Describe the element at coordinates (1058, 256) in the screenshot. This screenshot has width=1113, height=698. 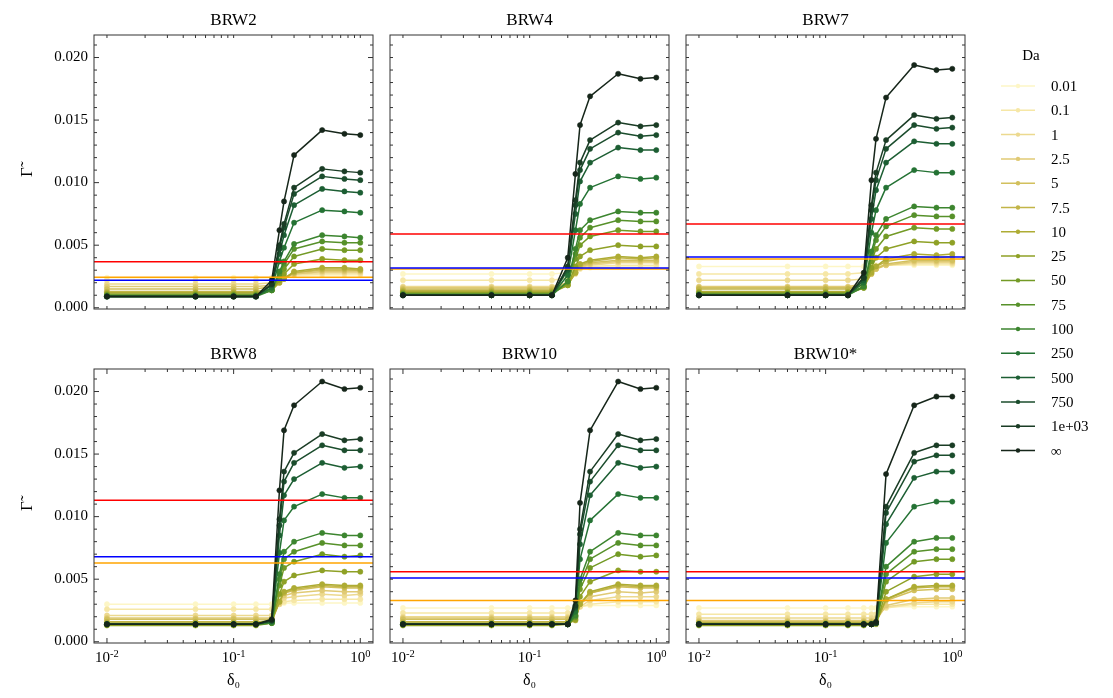
I see `legend-label: 25` at that location.